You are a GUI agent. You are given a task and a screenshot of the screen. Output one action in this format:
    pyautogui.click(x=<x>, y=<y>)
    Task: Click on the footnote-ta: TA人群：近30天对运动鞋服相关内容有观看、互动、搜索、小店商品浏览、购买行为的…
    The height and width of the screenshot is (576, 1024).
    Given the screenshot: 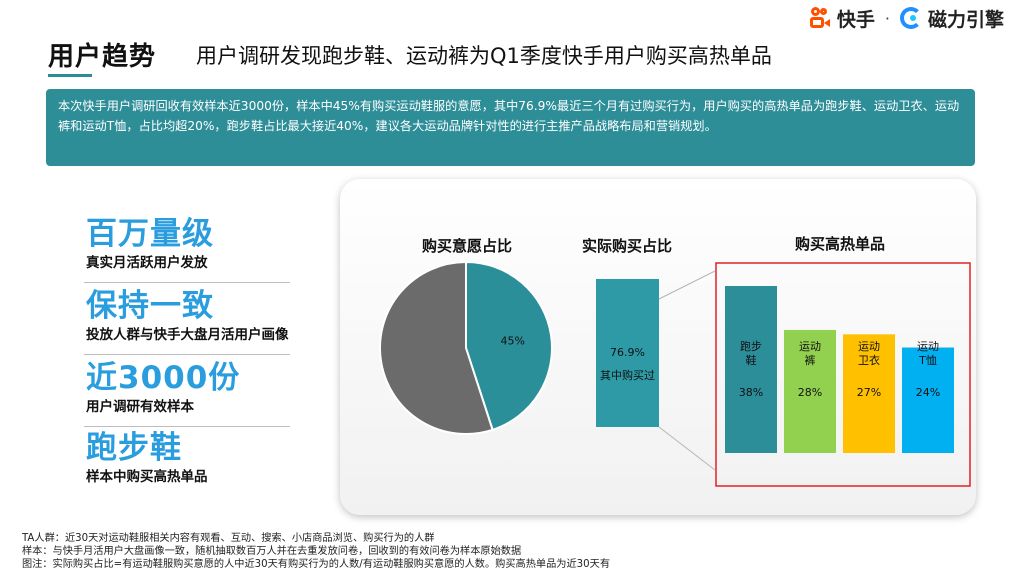 What is the action you would take?
    pyautogui.click(x=228, y=538)
    